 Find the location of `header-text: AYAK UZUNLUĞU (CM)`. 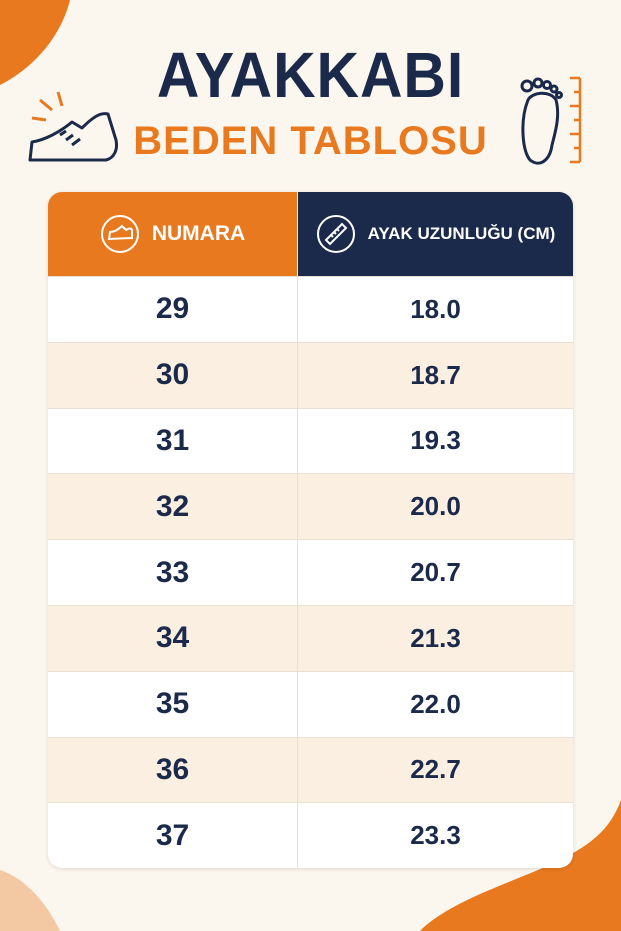

header-text: AYAK UZUNLUĞU (CM) is located at coordinates (461, 233).